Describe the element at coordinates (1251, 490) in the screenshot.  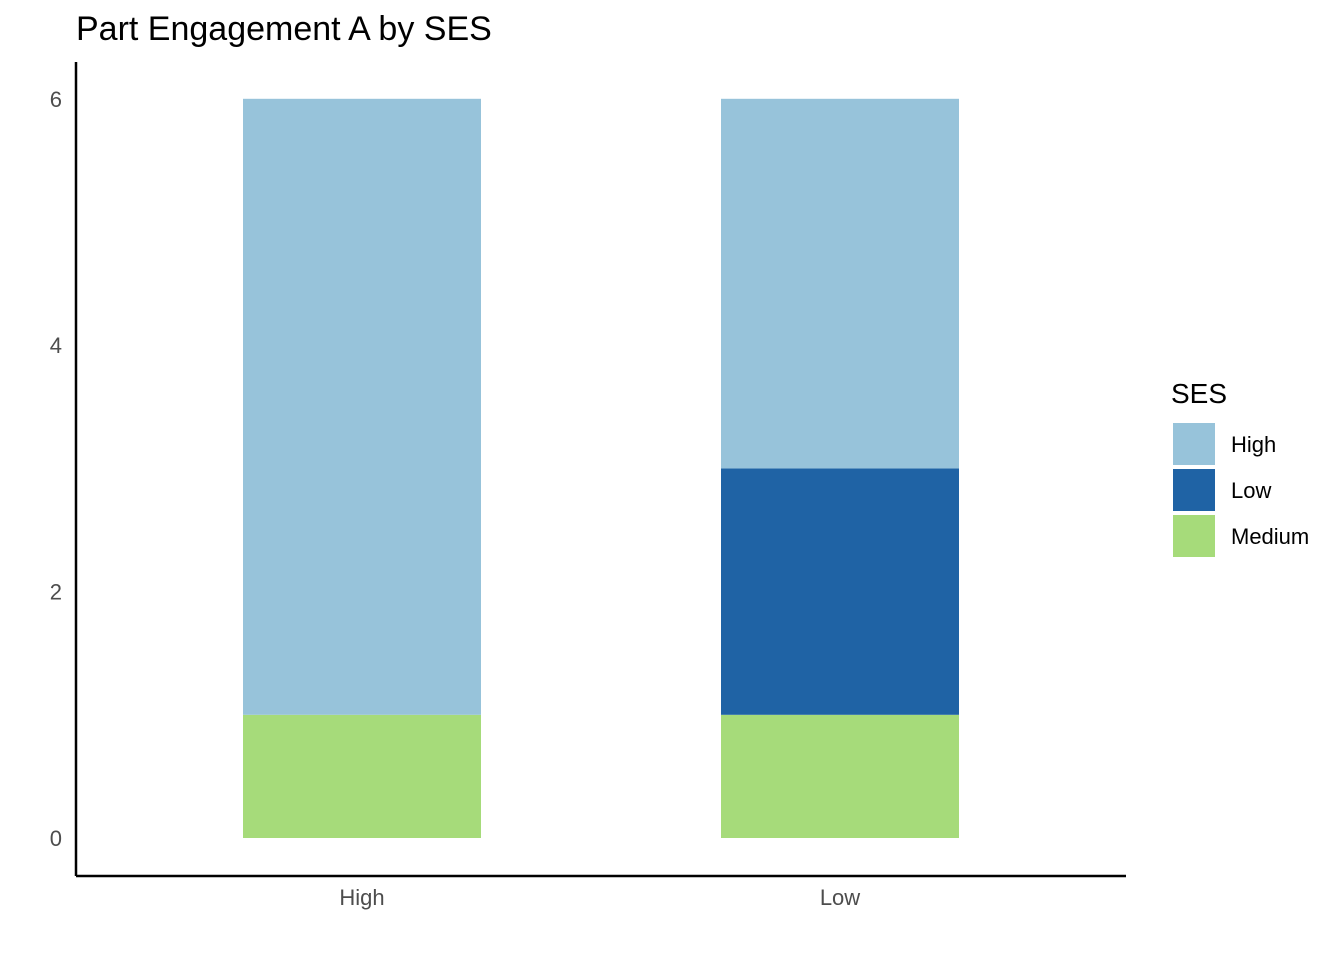
I see `legend-label-low: Low` at that location.